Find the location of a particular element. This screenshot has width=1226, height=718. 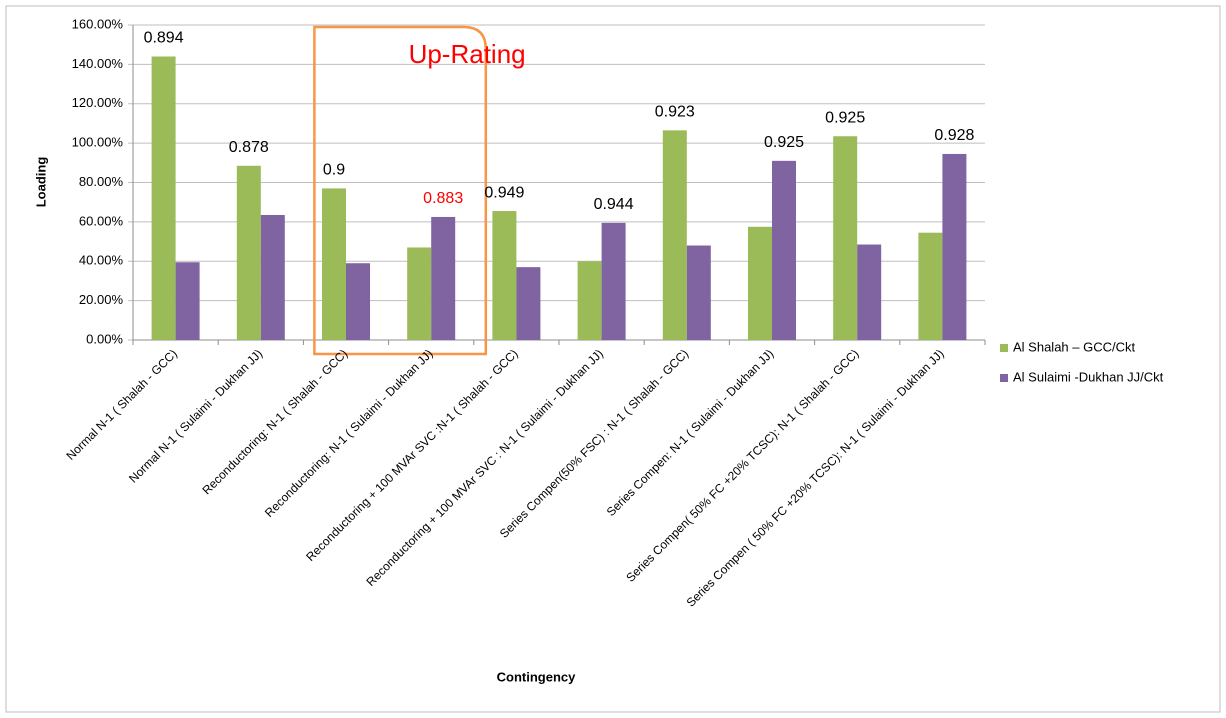

x-axis-title: Contingency is located at coordinates (536, 676).